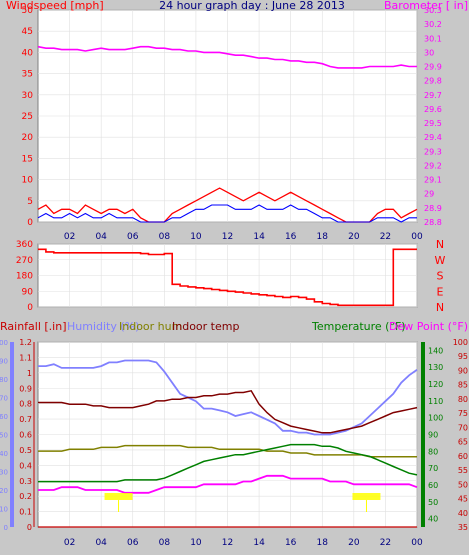  I want to click on rainfall-tick-label: 0.6, so click(25, 435).